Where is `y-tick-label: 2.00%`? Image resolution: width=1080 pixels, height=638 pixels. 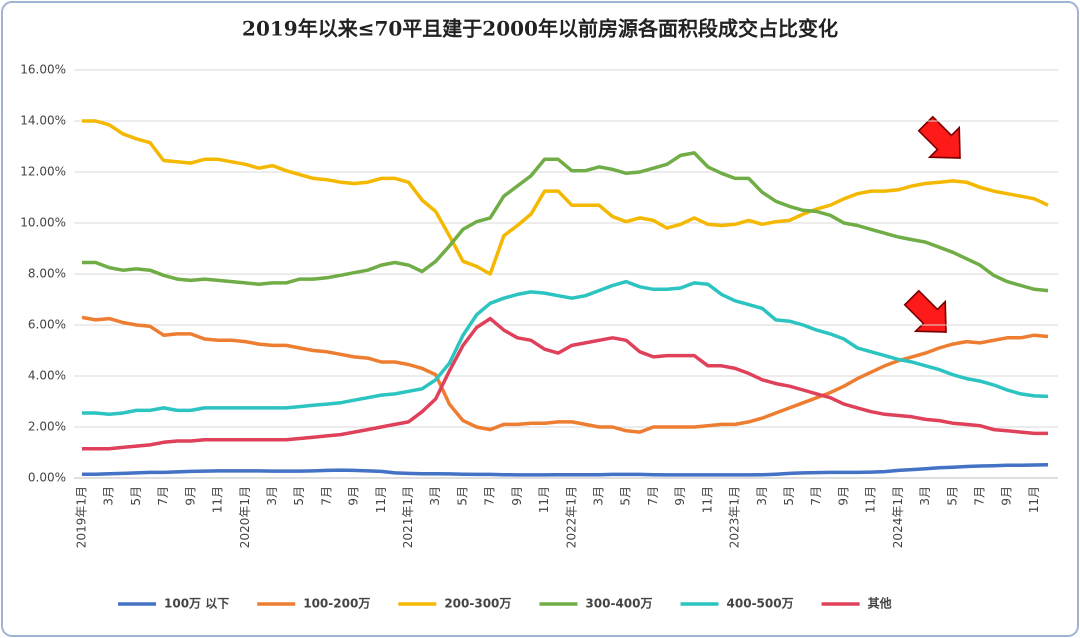 y-tick-label: 2.00% is located at coordinates (47, 427).